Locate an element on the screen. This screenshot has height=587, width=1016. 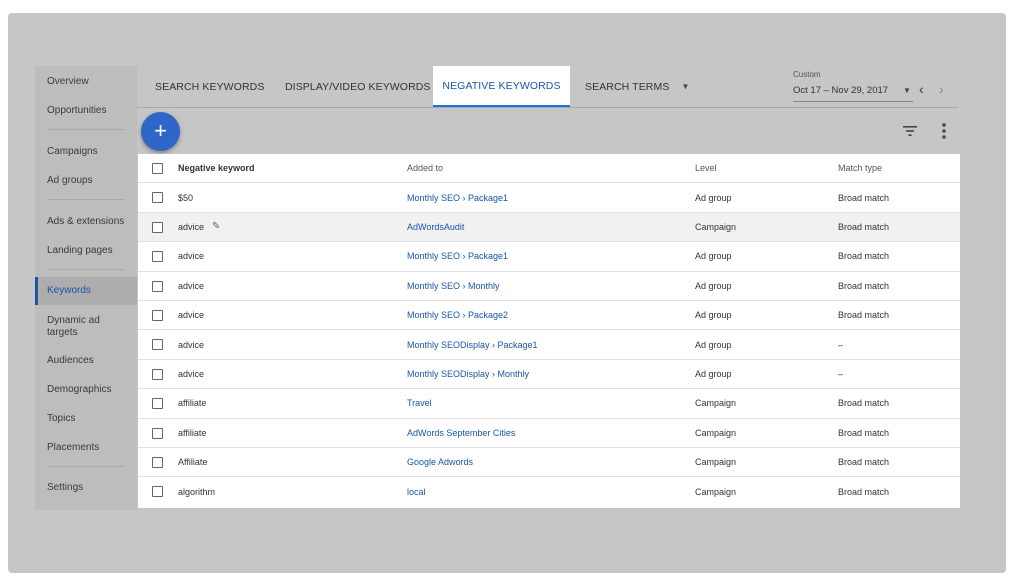
tab-label: SEARCH KEYWORDS is located at coordinates (210, 86).